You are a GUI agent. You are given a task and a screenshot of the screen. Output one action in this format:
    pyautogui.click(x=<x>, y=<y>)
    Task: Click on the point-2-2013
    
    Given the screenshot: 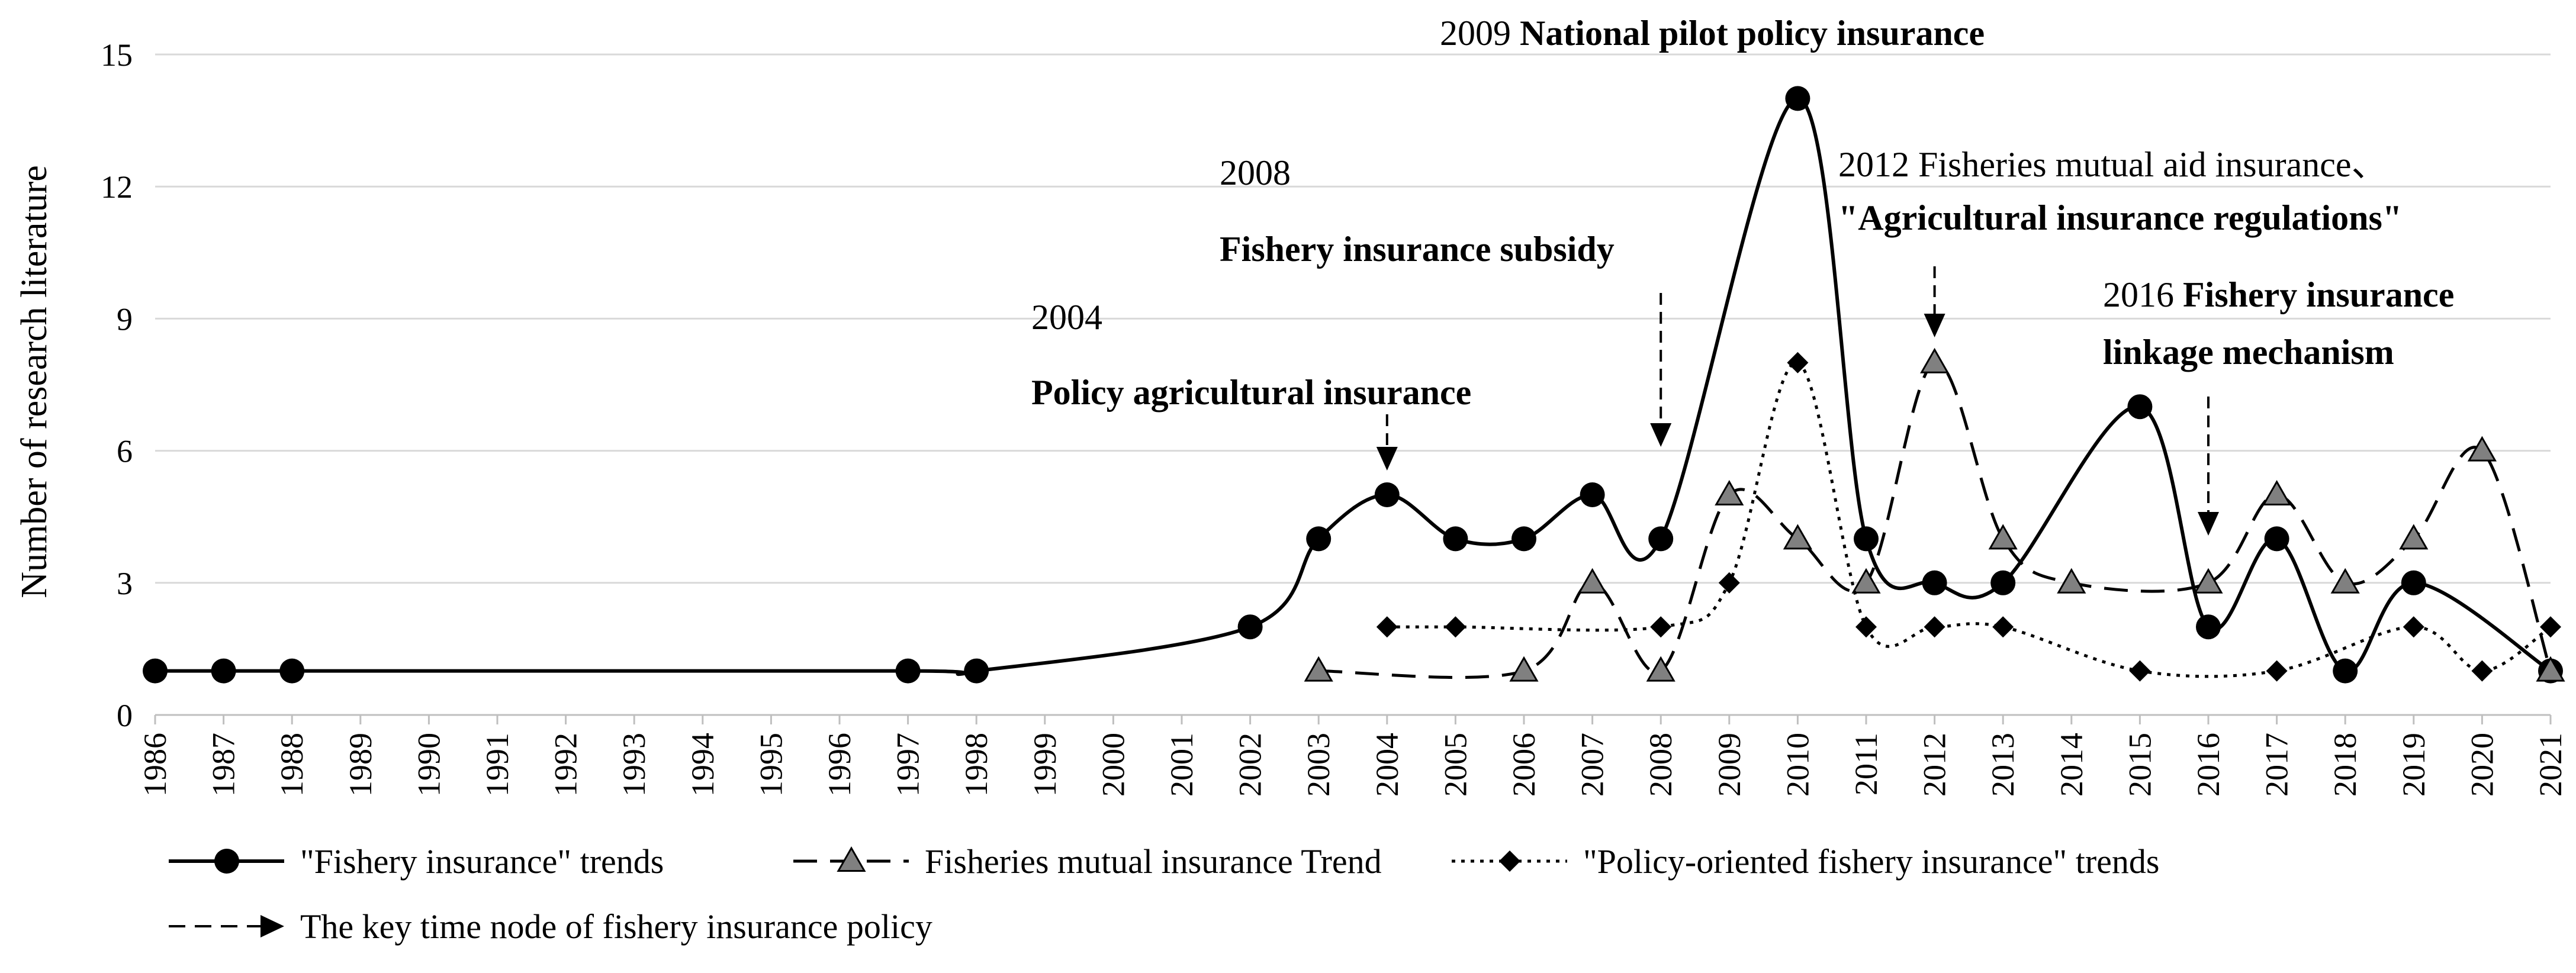 What is the action you would take?
    pyautogui.click(x=2003, y=627)
    